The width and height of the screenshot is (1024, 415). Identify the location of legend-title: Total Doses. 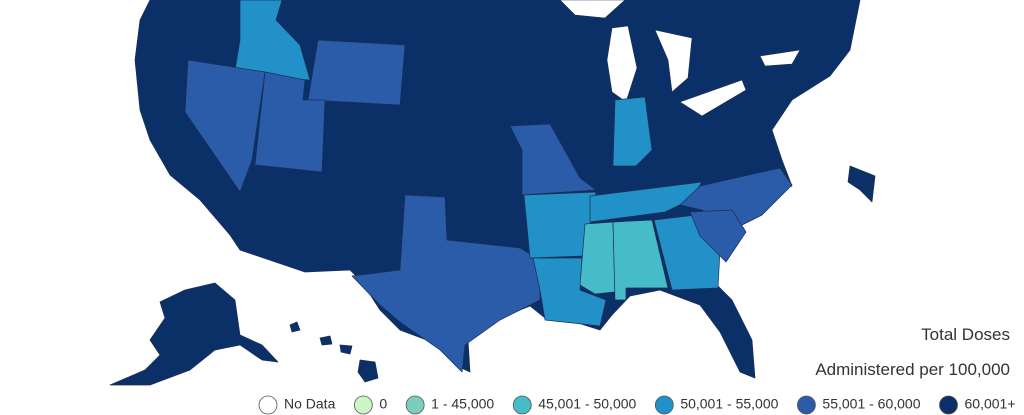
(965, 334).